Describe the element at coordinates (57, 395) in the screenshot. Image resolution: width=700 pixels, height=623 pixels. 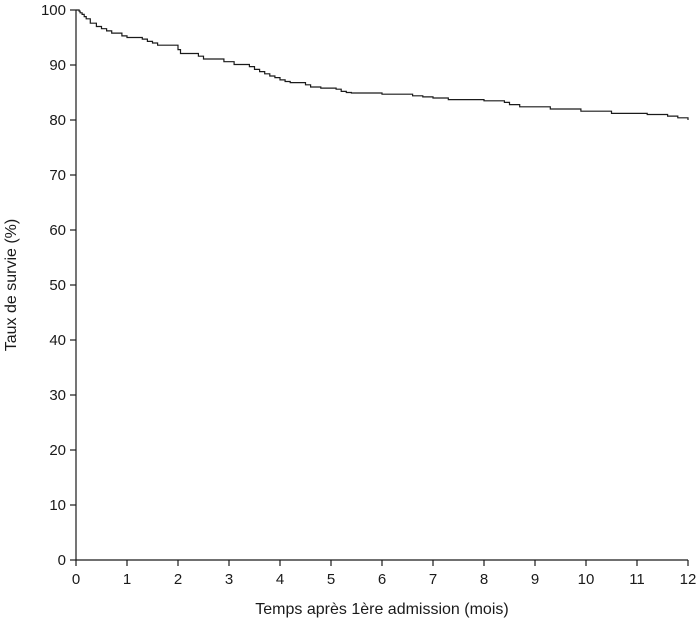
I see `y-tick-label: 30` at that location.